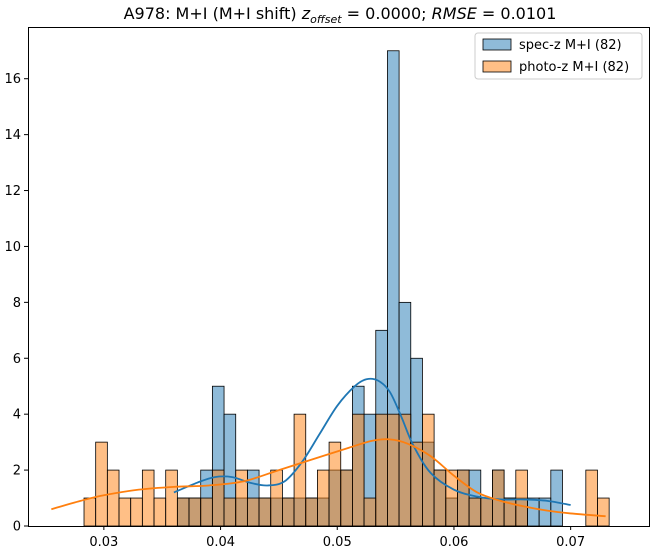  I want to click on bar-series1-bin8, so click(183, 512).